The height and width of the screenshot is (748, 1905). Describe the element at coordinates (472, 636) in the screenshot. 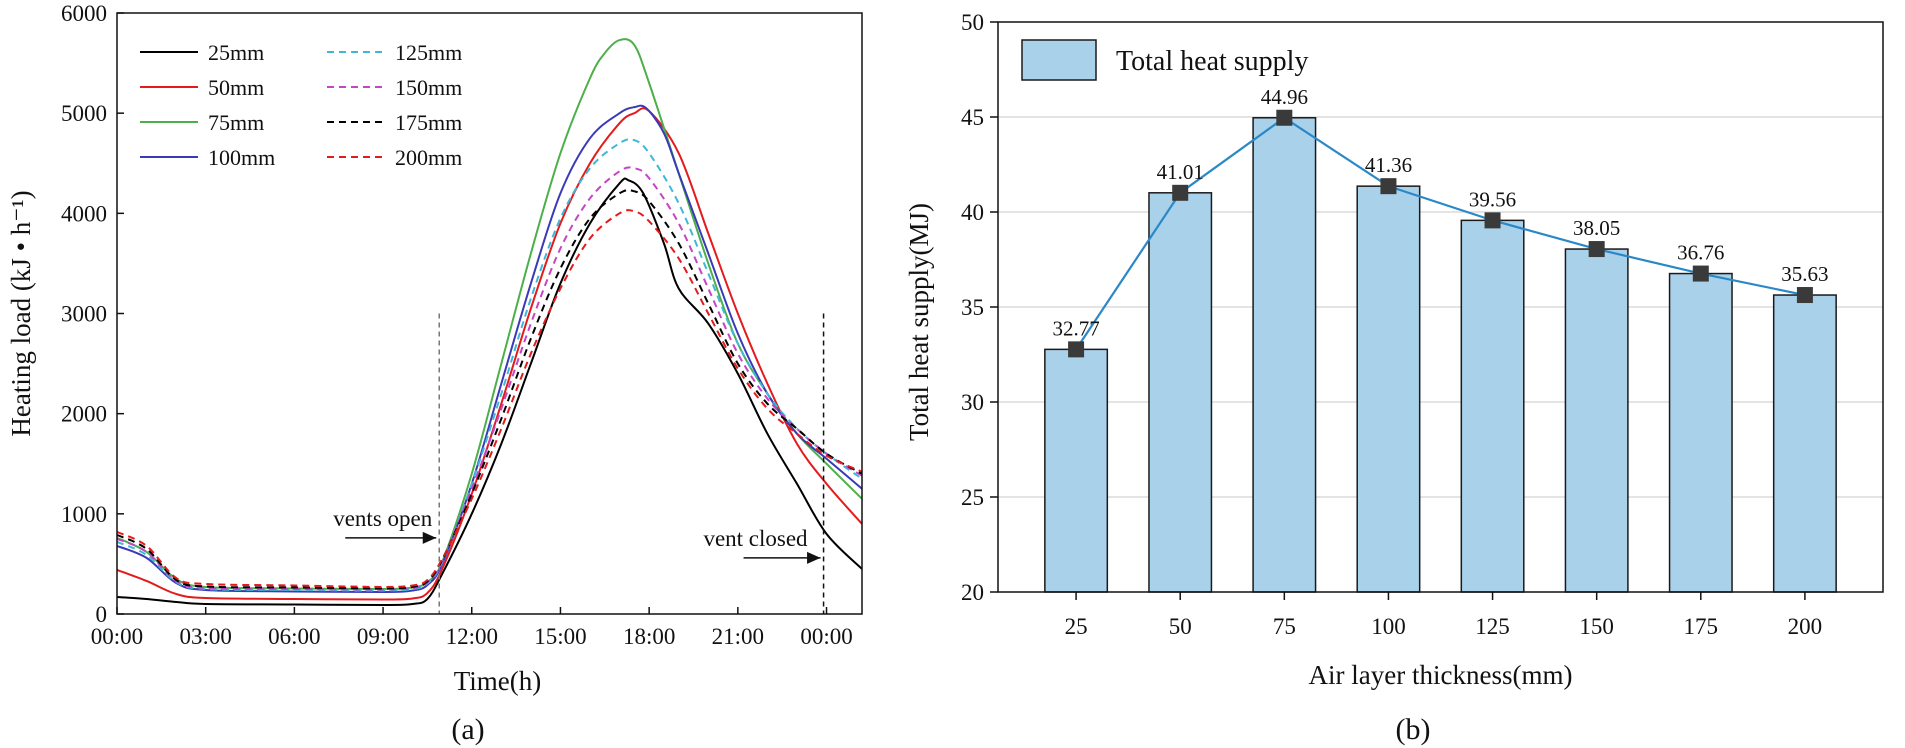

I see `x-tick-label-a: 12:00` at that location.